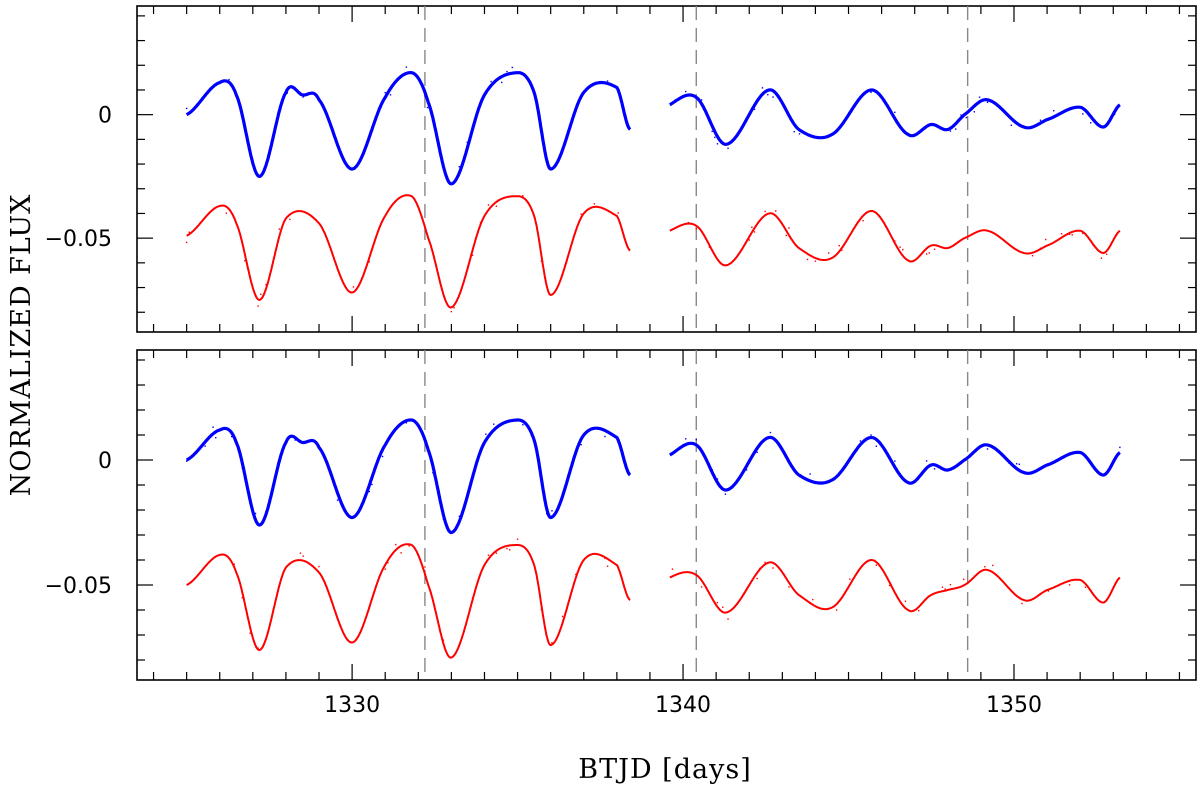  I want to click on x-tick-labels: 1330 1340 1350, so click(683, 705).